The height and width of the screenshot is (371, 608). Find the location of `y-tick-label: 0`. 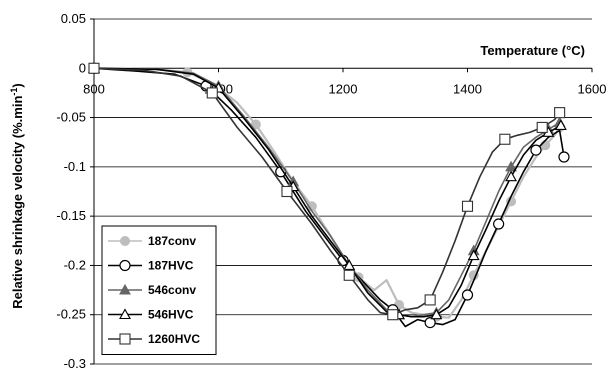

y-tick-label: 0 is located at coordinates (82, 67).